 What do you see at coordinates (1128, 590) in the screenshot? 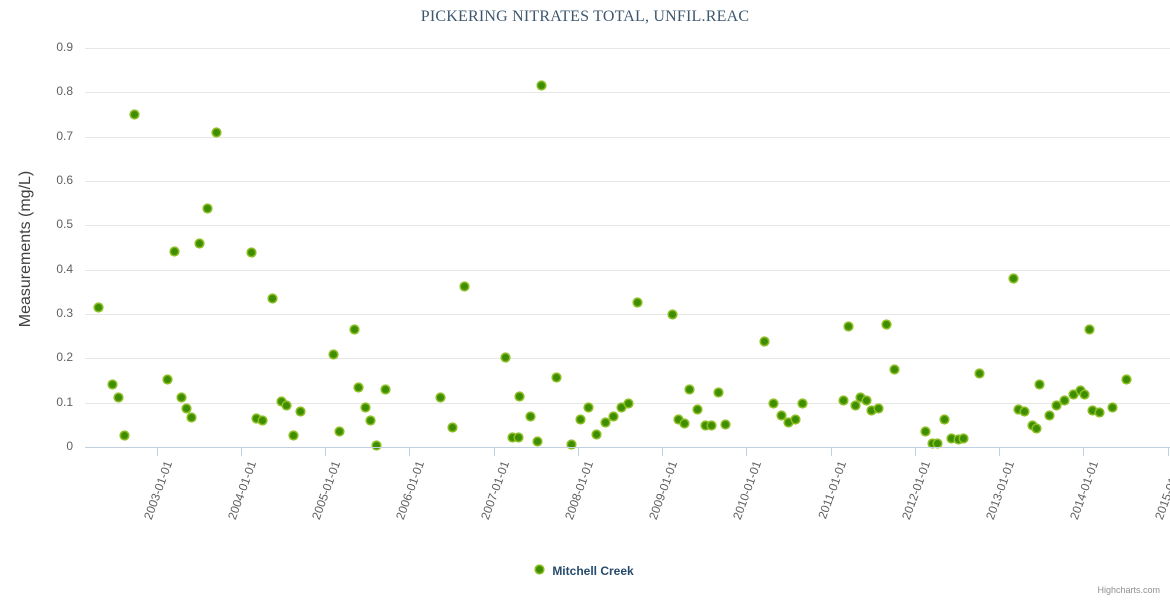
I see `highcharts-credits: Highcharts.com` at bounding box center [1128, 590].